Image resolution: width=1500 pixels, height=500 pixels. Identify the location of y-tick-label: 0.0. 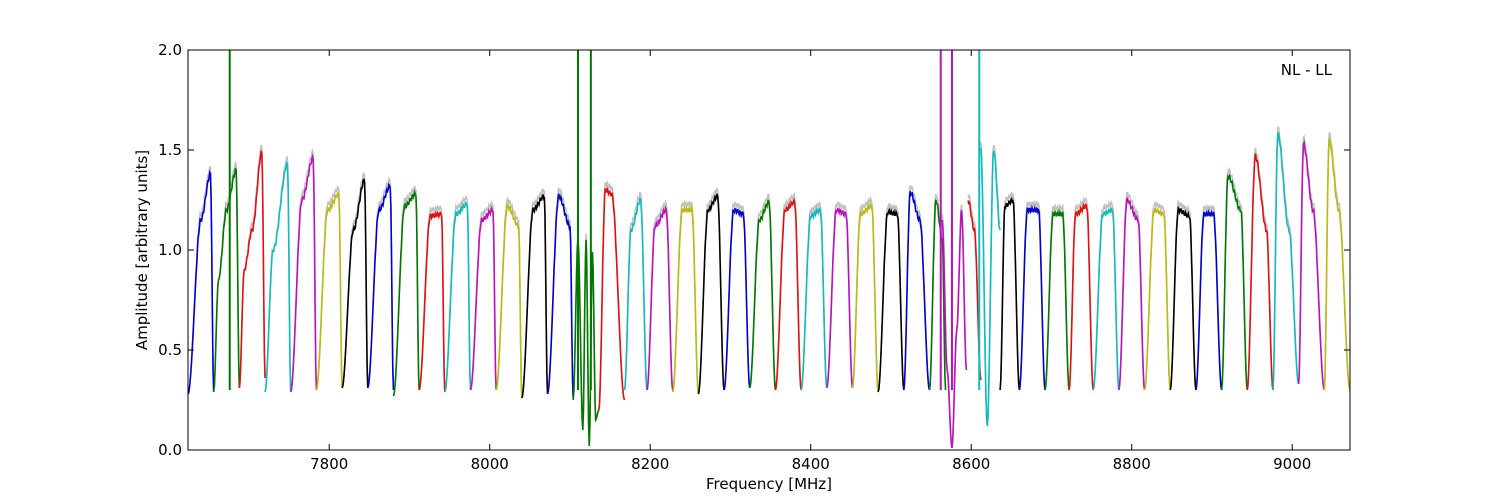
(170, 450).